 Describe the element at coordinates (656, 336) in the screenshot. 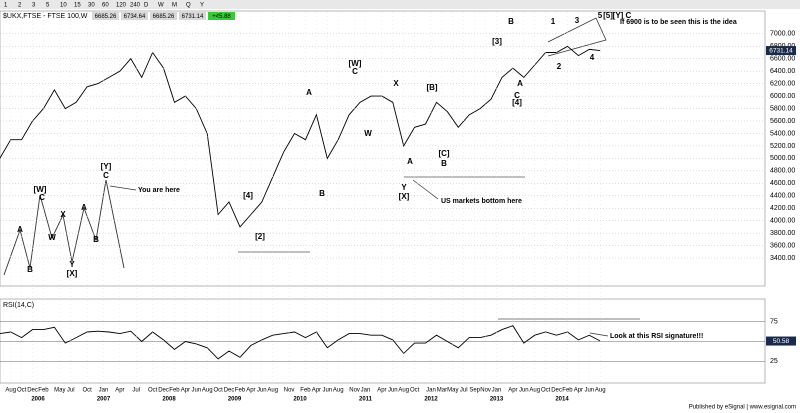

I see `annotation: Look at this RSI signature!!!` at that location.